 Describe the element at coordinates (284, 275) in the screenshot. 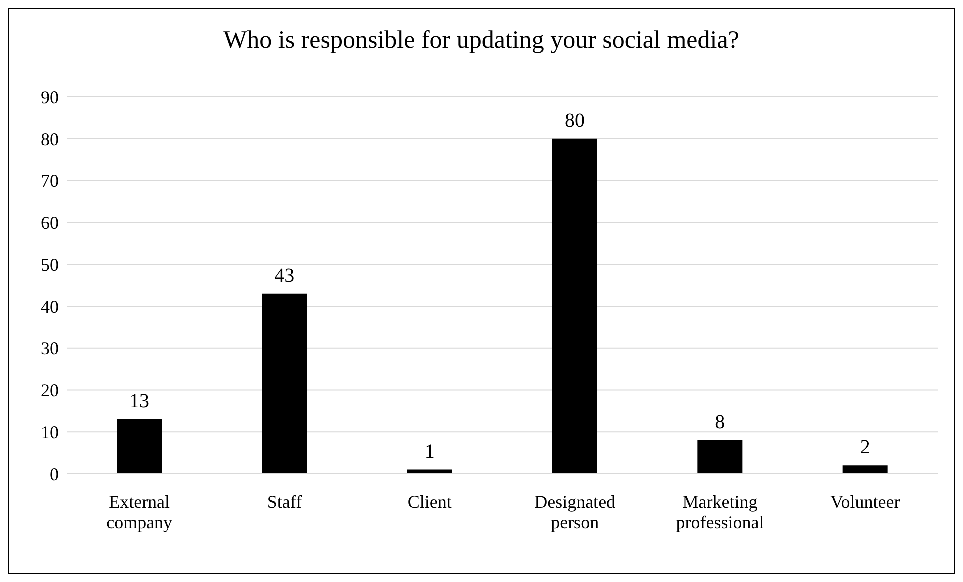

I see `data-label: 43` at that location.